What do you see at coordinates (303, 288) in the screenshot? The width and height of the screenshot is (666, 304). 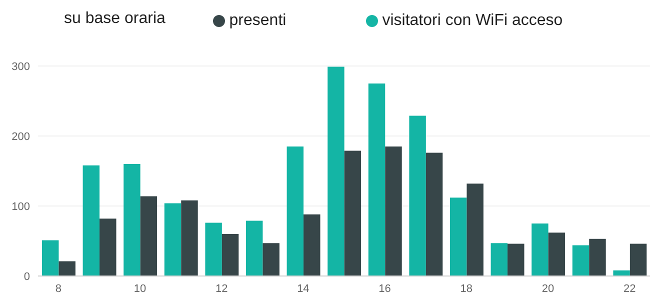 I see `x-tick-label: 14` at bounding box center [303, 288].